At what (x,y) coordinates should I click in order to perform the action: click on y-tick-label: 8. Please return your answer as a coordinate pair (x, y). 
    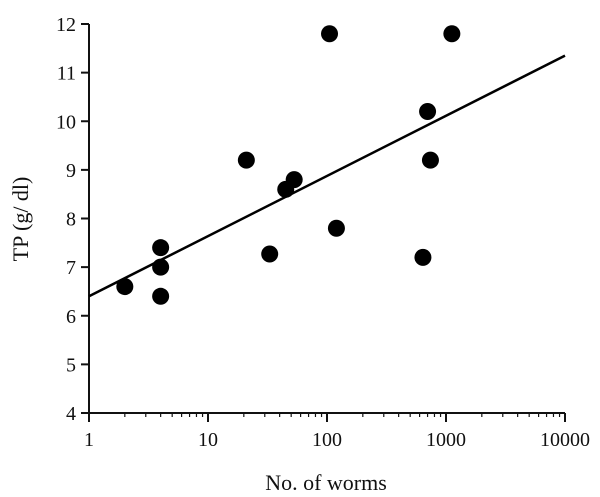
    Looking at the image, I should click on (71, 220).